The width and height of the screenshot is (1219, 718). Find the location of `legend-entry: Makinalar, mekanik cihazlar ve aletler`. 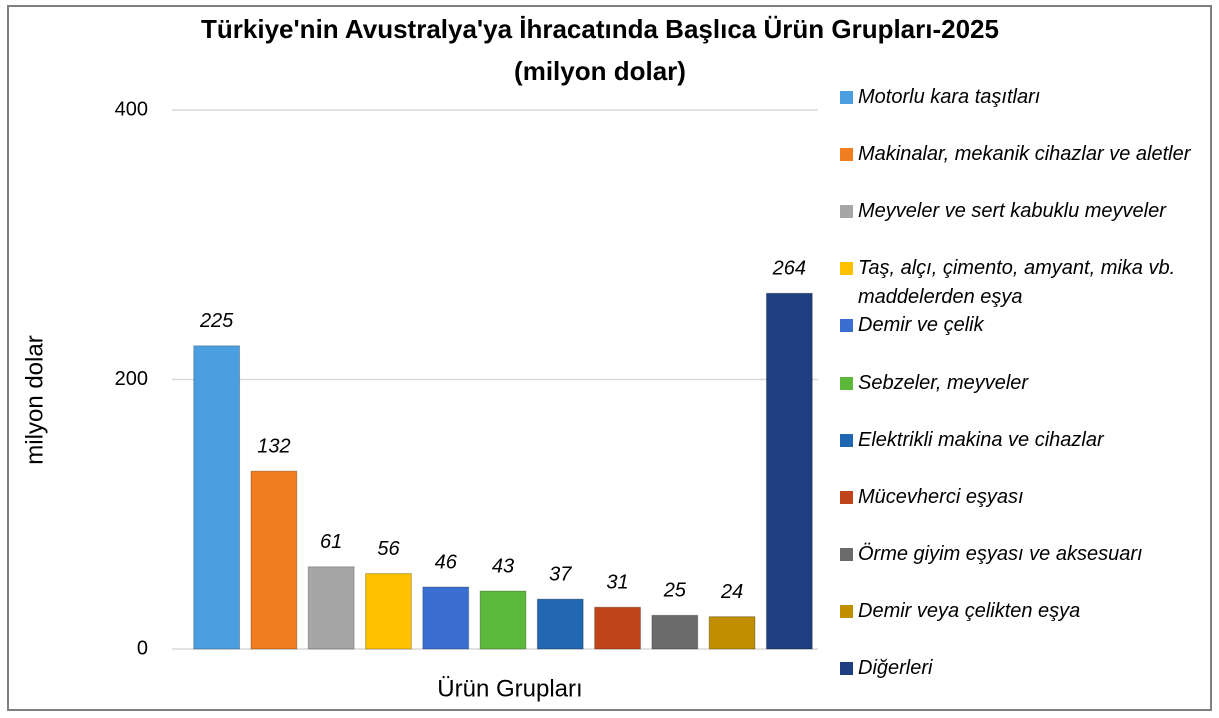

legend-entry: Makinalar, mekanik cihazlar ve aletler is located at coordinates (1023, 154).